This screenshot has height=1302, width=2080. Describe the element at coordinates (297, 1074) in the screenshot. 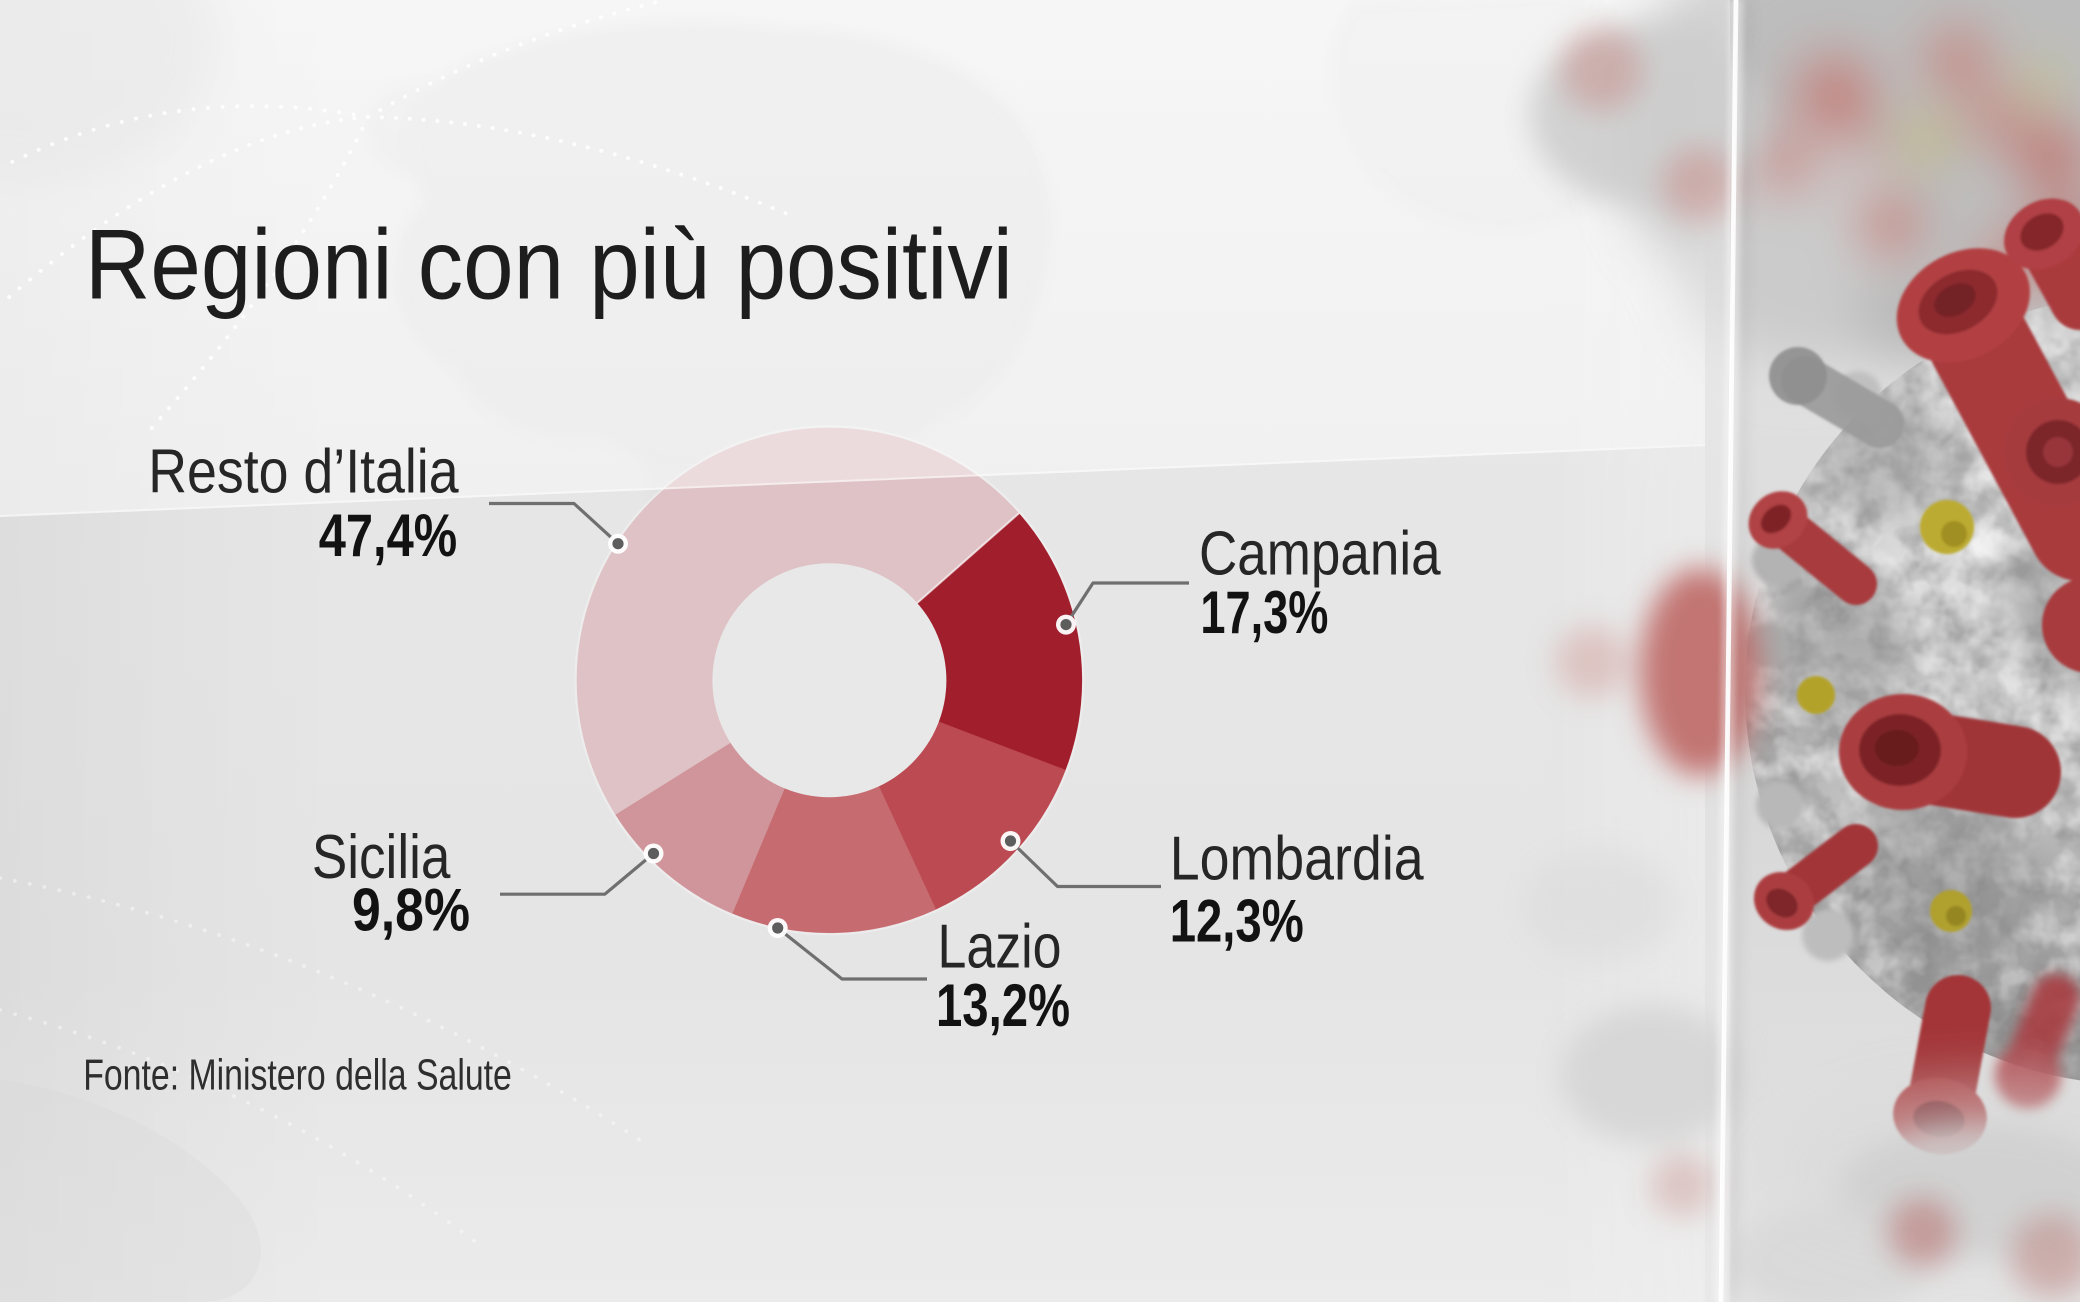

I see `svg-text: Fonte: Ministero della Salute` at that location.